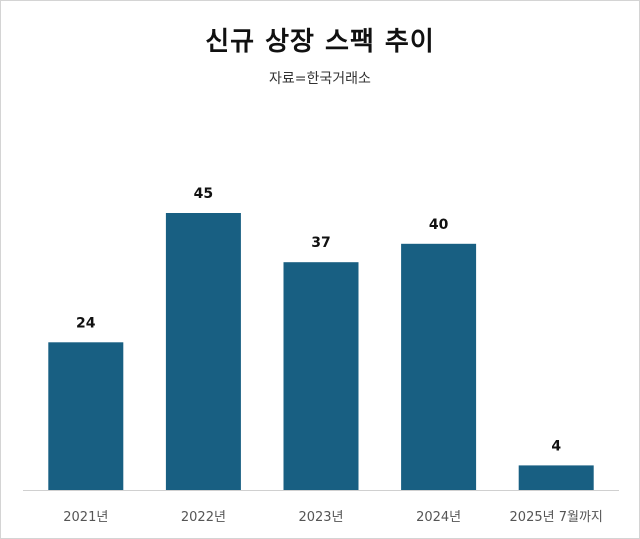 This screenshot has width=640, height=539. Describe the element at coordinates (438, 517) in the screenshot. I see `x-tick-label: 2024년` at that location.